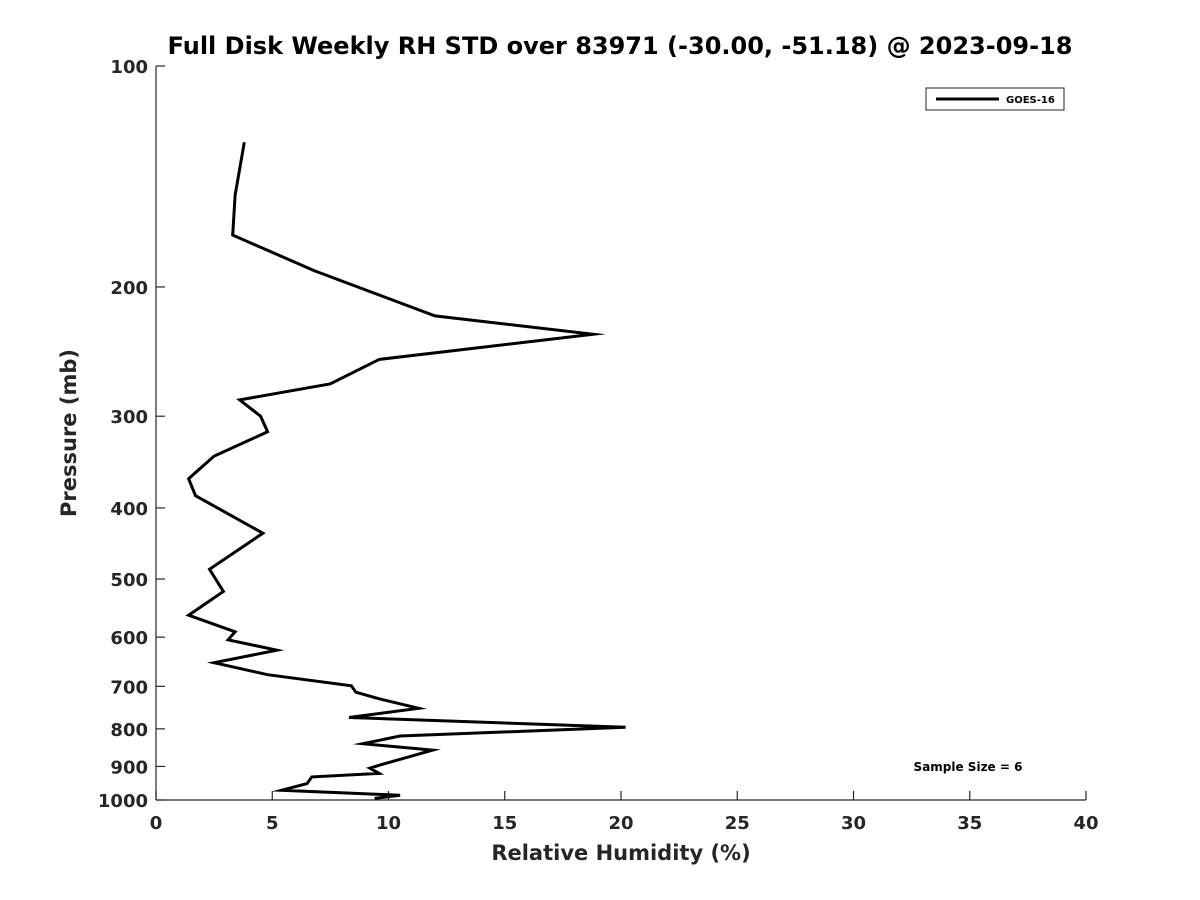 The width and height of the screenshot is (1200, 900). Describe the element at coordinates (620, 823) in the screenshot. I see `x-tick-label: 20` at that location.